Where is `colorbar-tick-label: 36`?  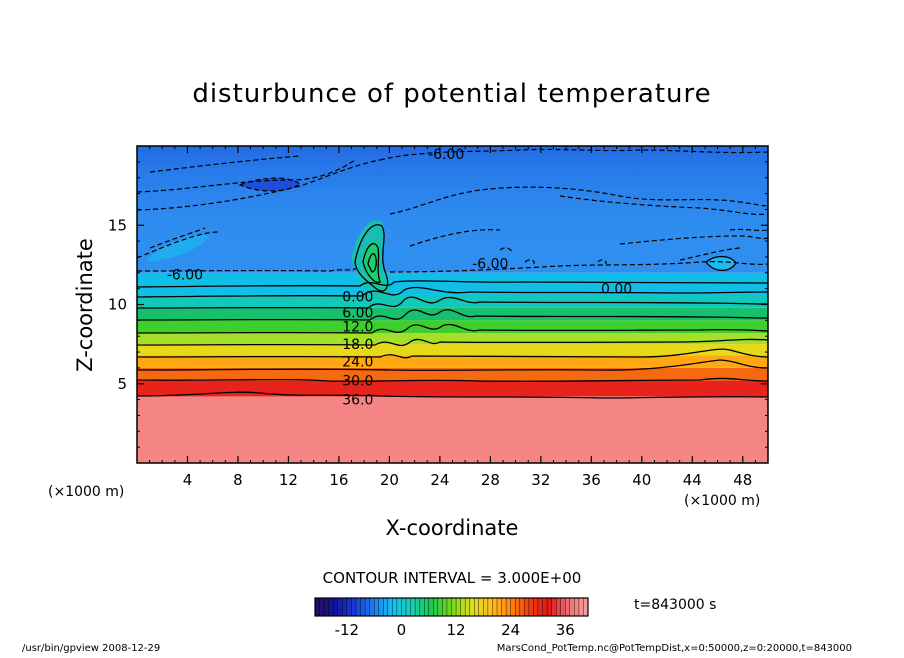
colorbar-tick-label: 36 is located at coordinates (565, 630).